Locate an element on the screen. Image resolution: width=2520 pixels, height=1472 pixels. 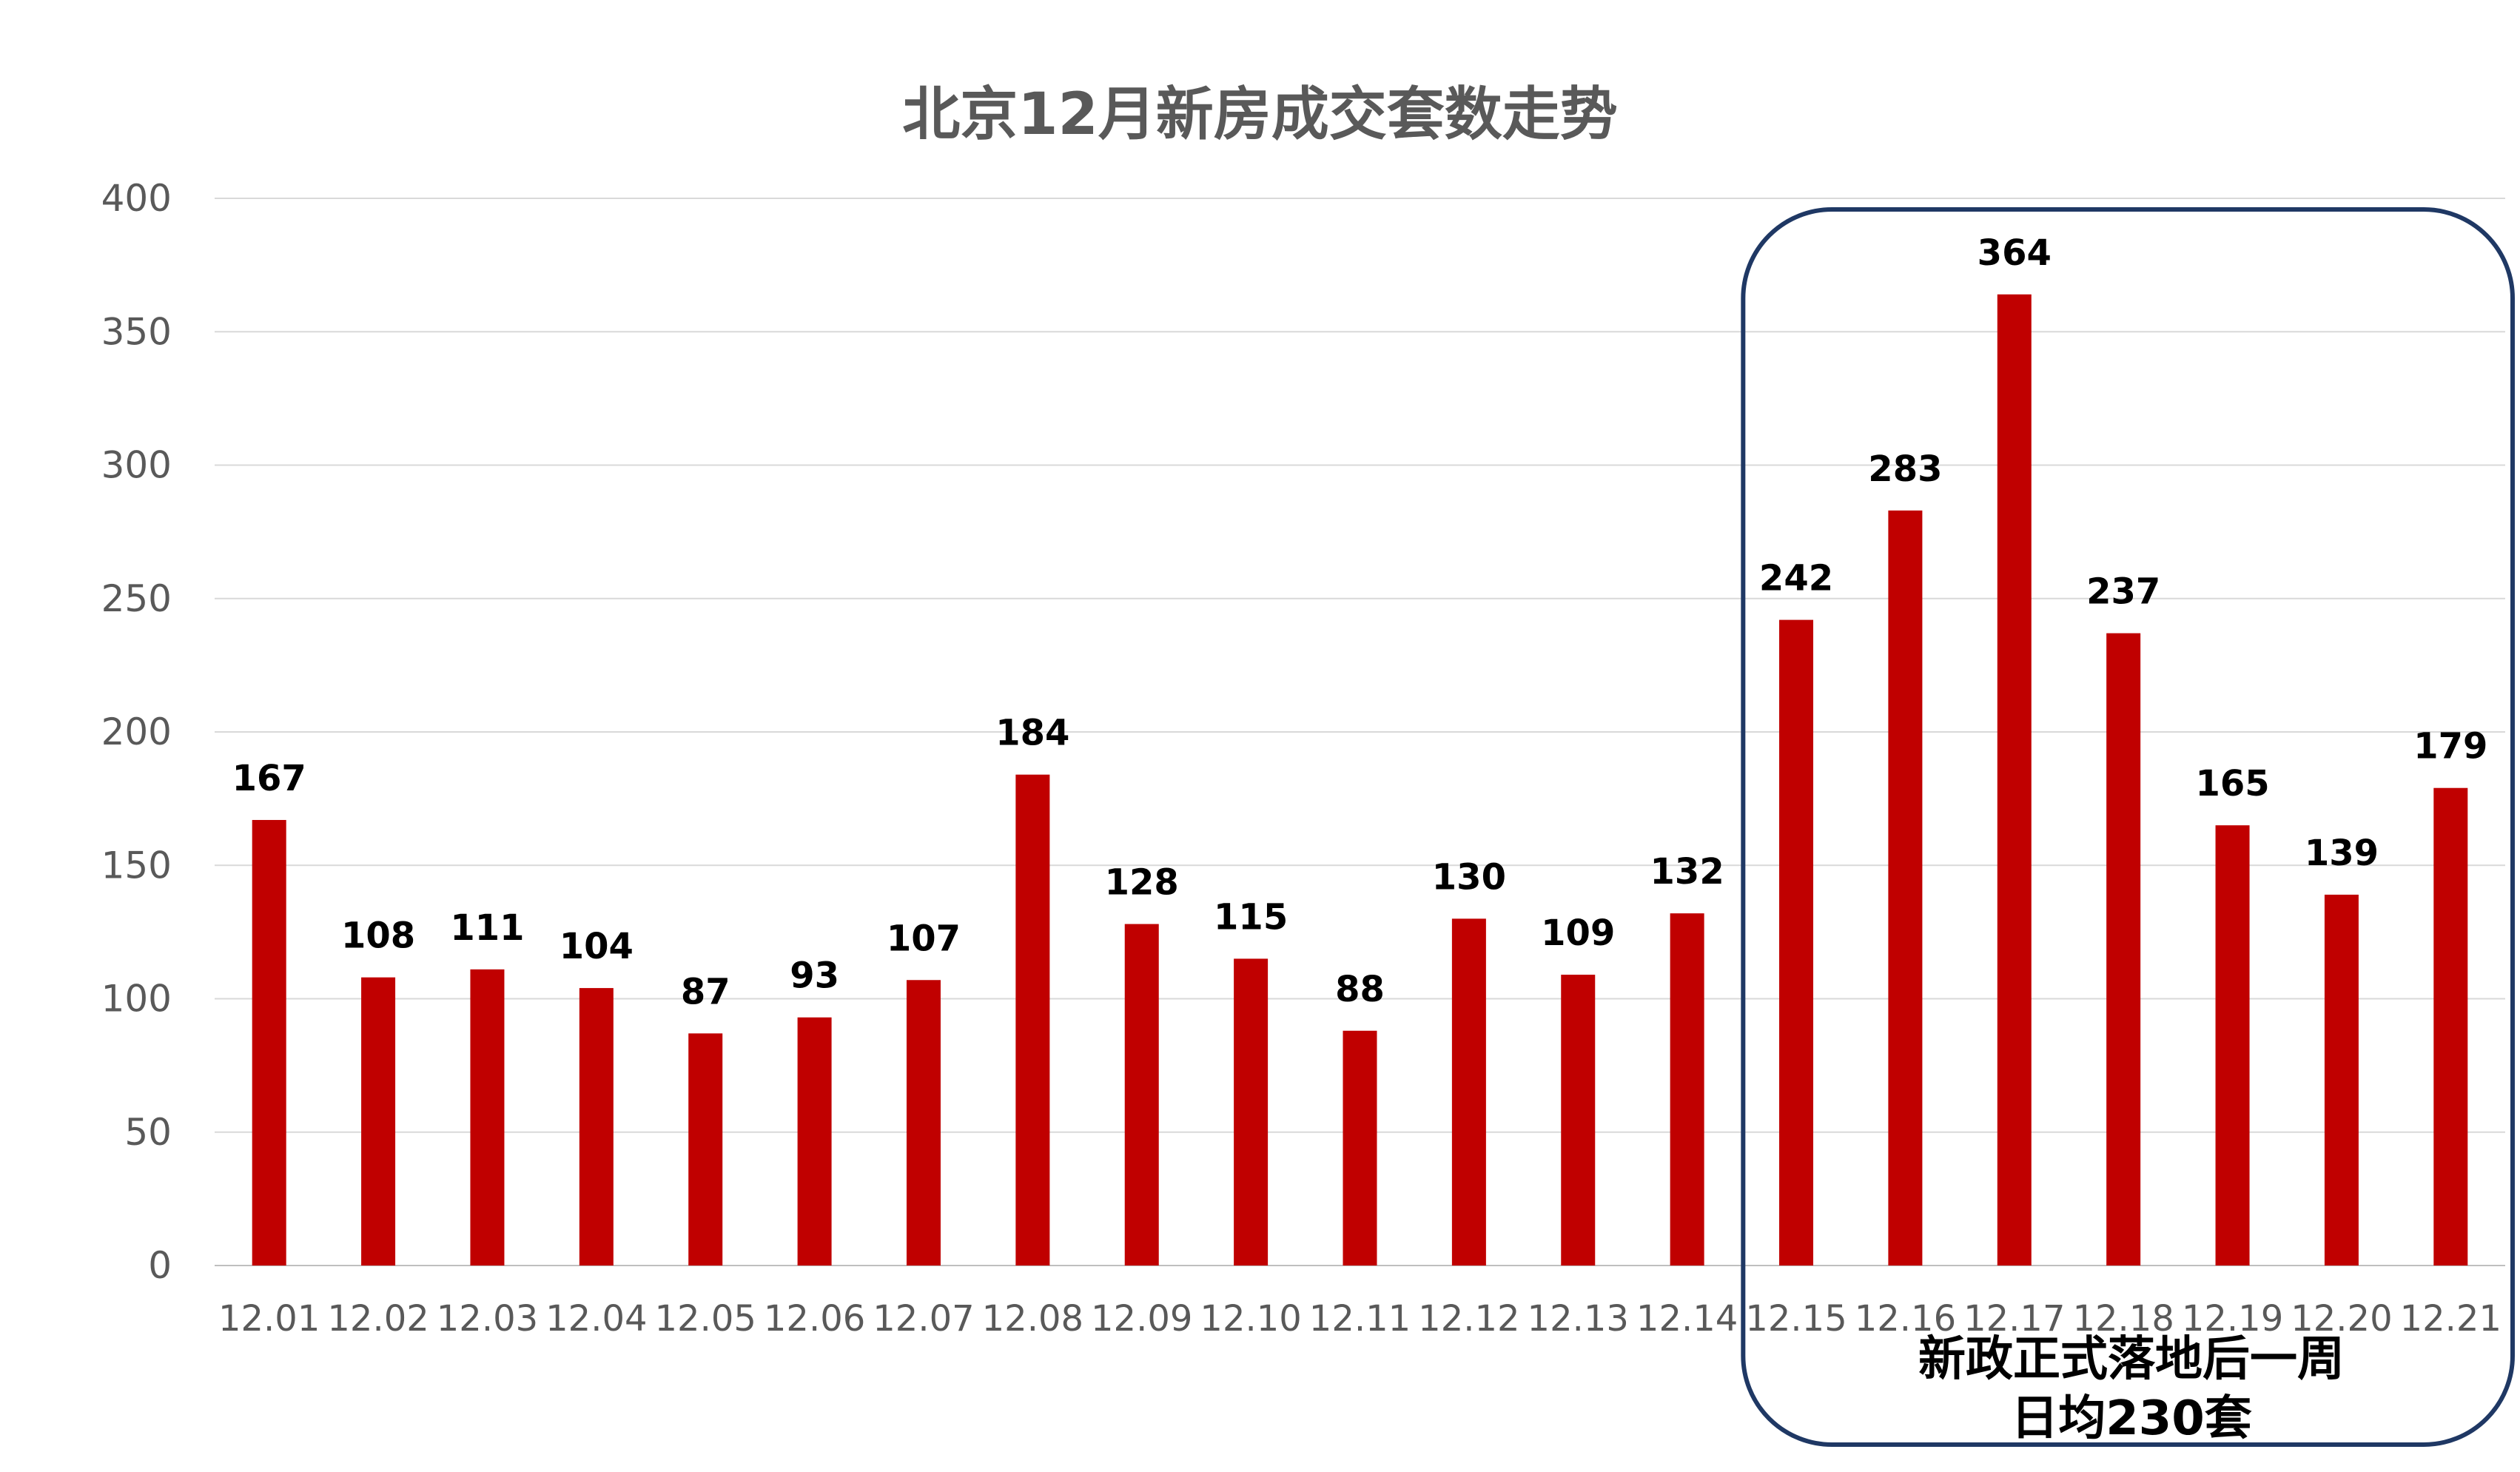
x-tick-label: 12.04 is located at coordinates (596, 1319).